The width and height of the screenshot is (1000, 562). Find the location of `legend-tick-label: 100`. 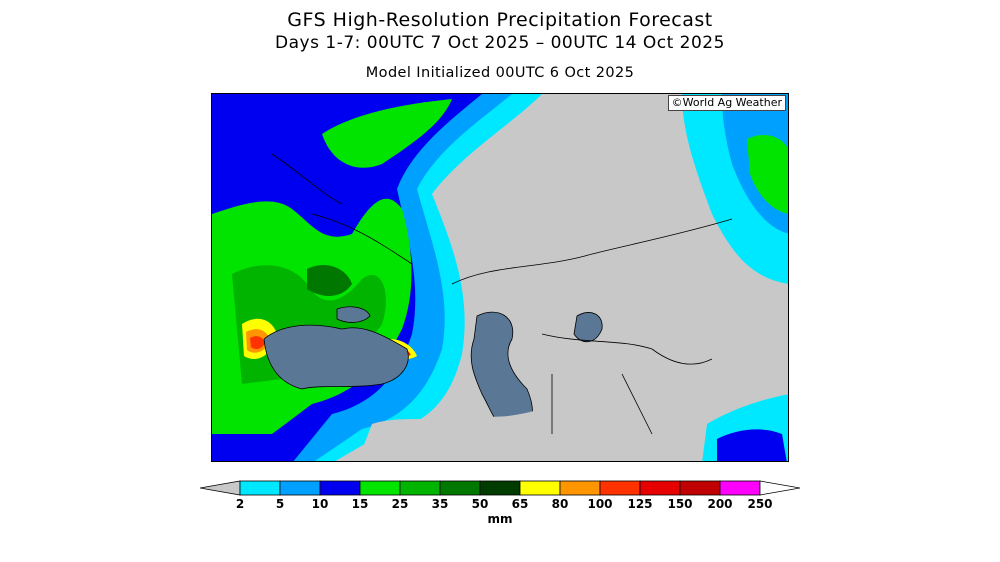

legend-tick-label: 100 is located at coordinates (600, 504).